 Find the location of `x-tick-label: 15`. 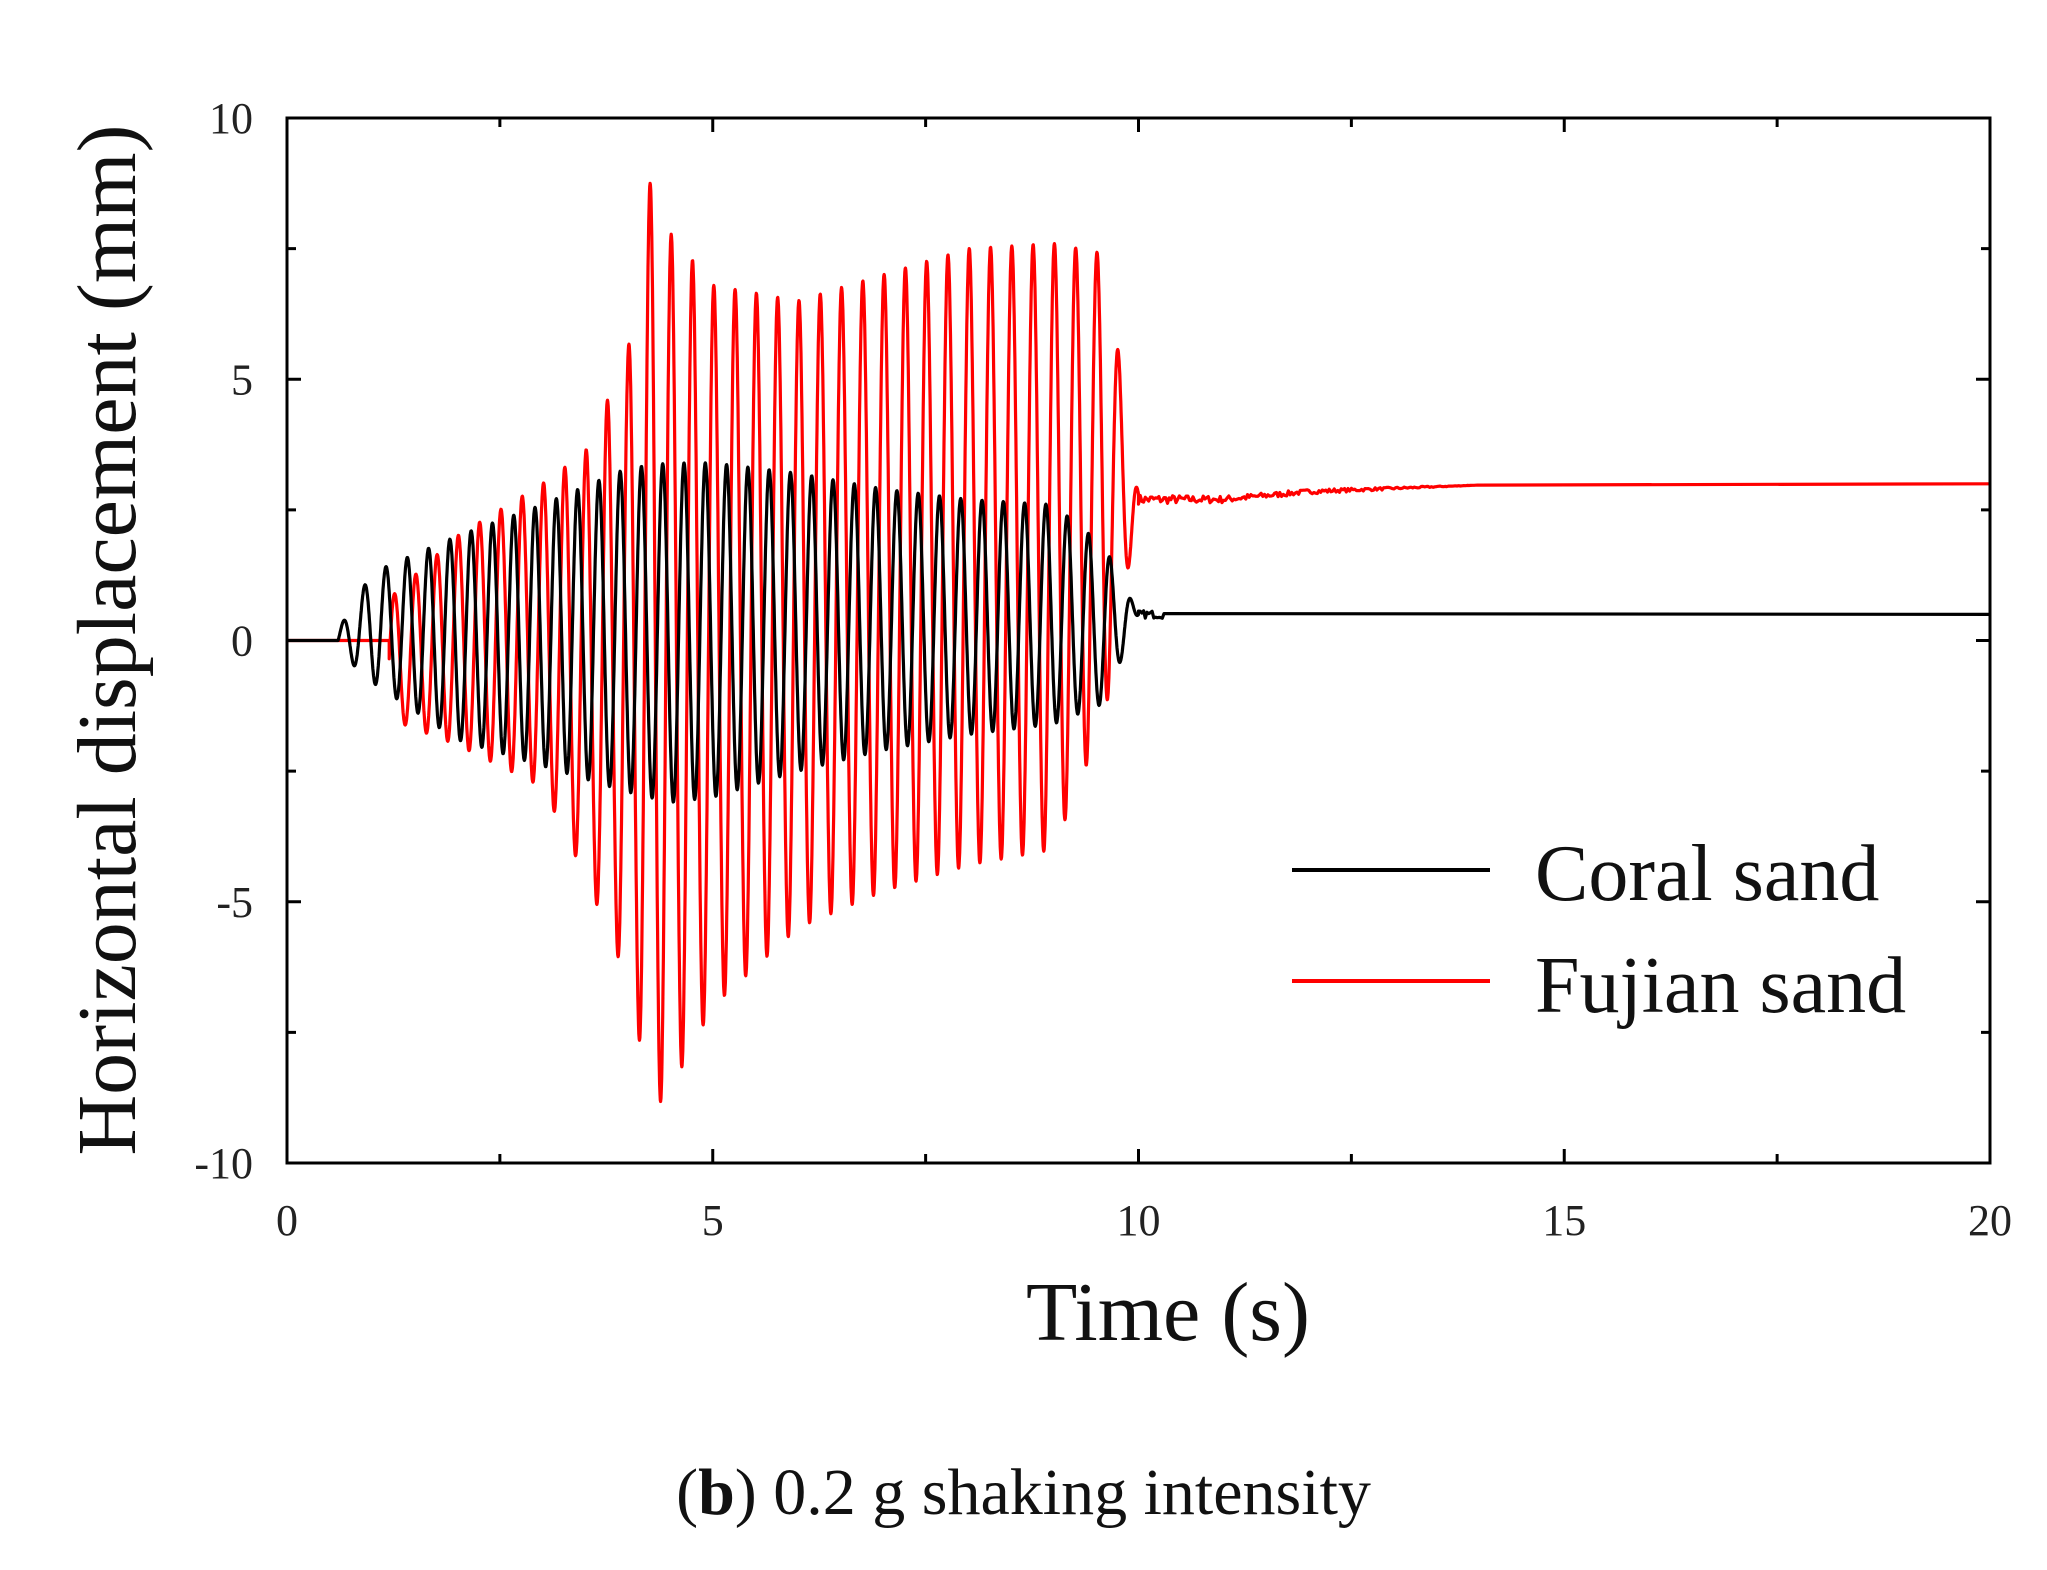

x-tick-label: 15 is located at coordinates (1564, 1220).